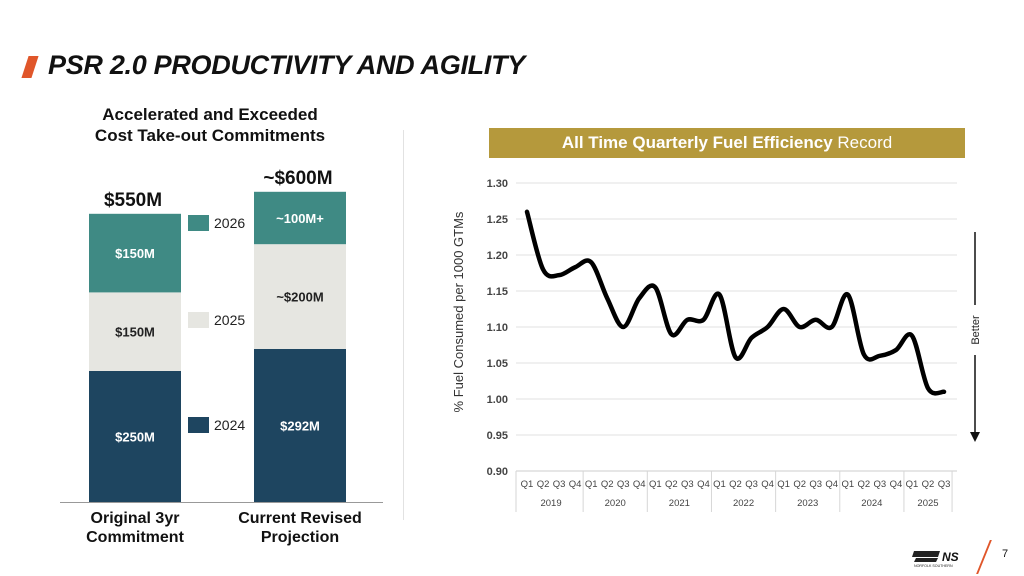 The image size is (1024, 576). Describe the element at coordinates (497, 184) in the screenshot. I see `y-tick-label: 1.30` at that location.